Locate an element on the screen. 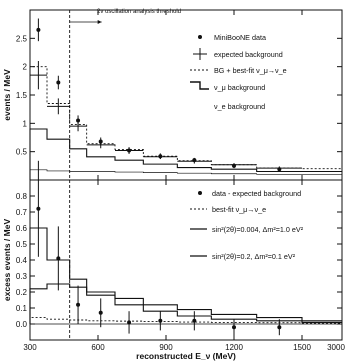 The height and width of the screenshot is (364, 352). x-axis-title: reconstructed E_ν (MeV) is located at coordinates (186, 356).